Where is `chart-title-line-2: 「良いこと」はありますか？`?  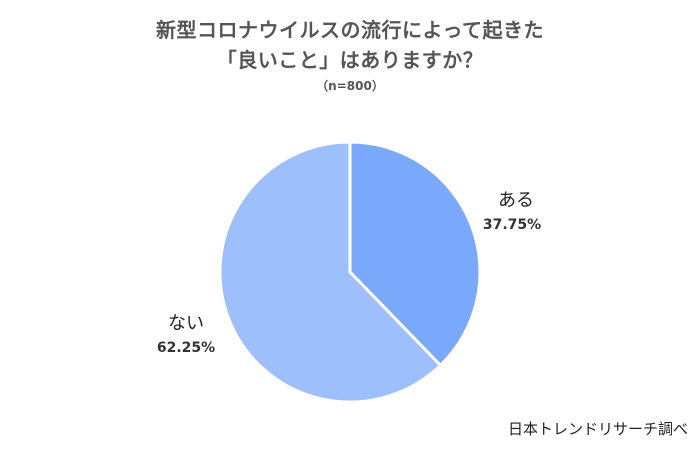
chart-title-line-2: 「良いこと」はありますか？ is located at coordinates (350, 60).